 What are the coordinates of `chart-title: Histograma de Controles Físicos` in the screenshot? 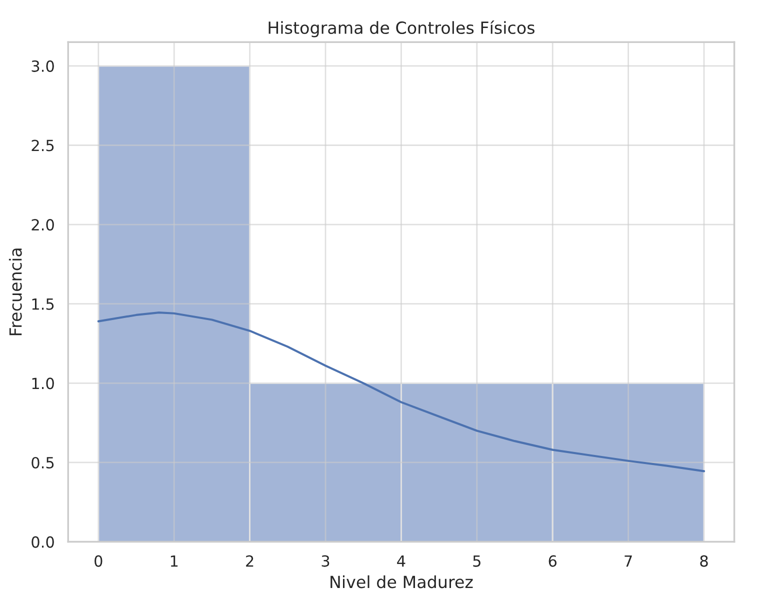 It's located at (401, 29).